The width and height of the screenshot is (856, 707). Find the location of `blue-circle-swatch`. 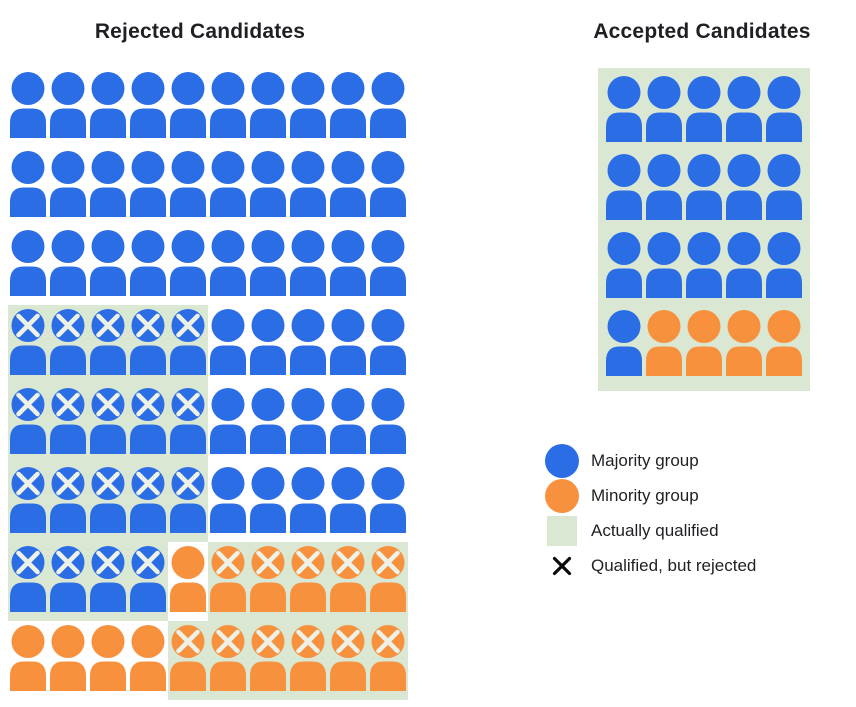

blue-circle-swatch is located at coordinates (562, 461).